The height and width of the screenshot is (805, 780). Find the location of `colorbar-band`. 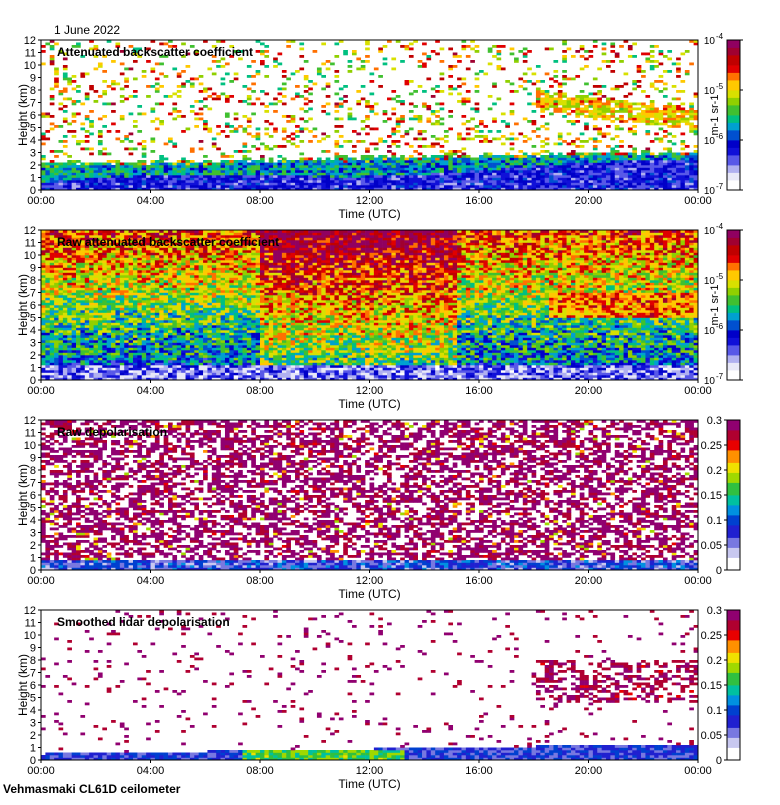

colorbar-band is located at coordinates (733, 139).